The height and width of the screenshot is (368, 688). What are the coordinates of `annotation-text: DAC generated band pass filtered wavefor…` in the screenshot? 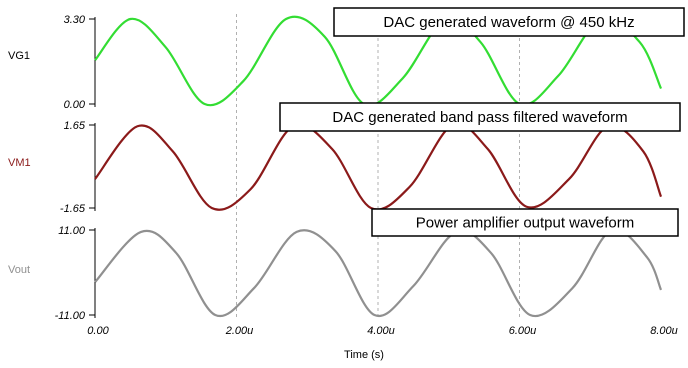 It's located at (479, 117).